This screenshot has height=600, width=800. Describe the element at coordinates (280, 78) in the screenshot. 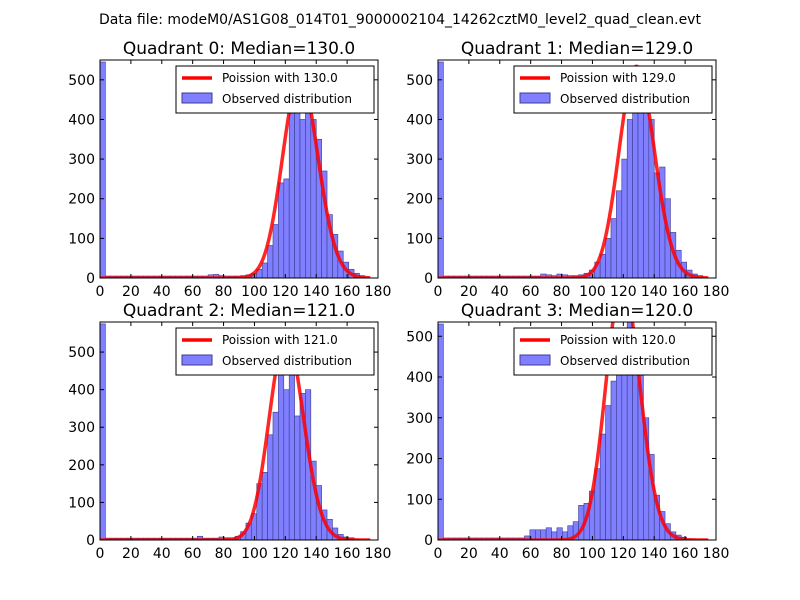

I see `legend-poisson-label: Poission with 130.0` at that location.